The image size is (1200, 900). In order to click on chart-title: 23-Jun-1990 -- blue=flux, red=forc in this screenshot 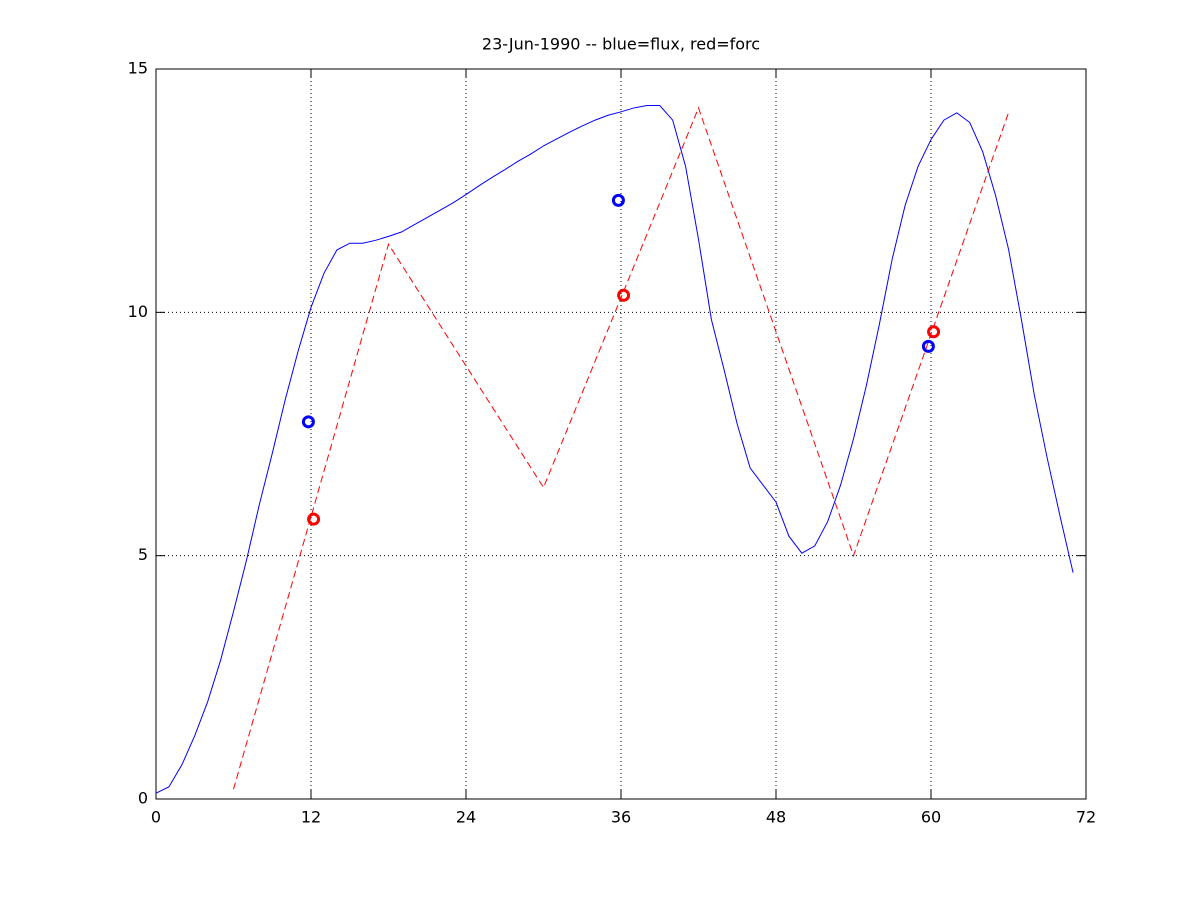, I will do `click(621, 44)`.